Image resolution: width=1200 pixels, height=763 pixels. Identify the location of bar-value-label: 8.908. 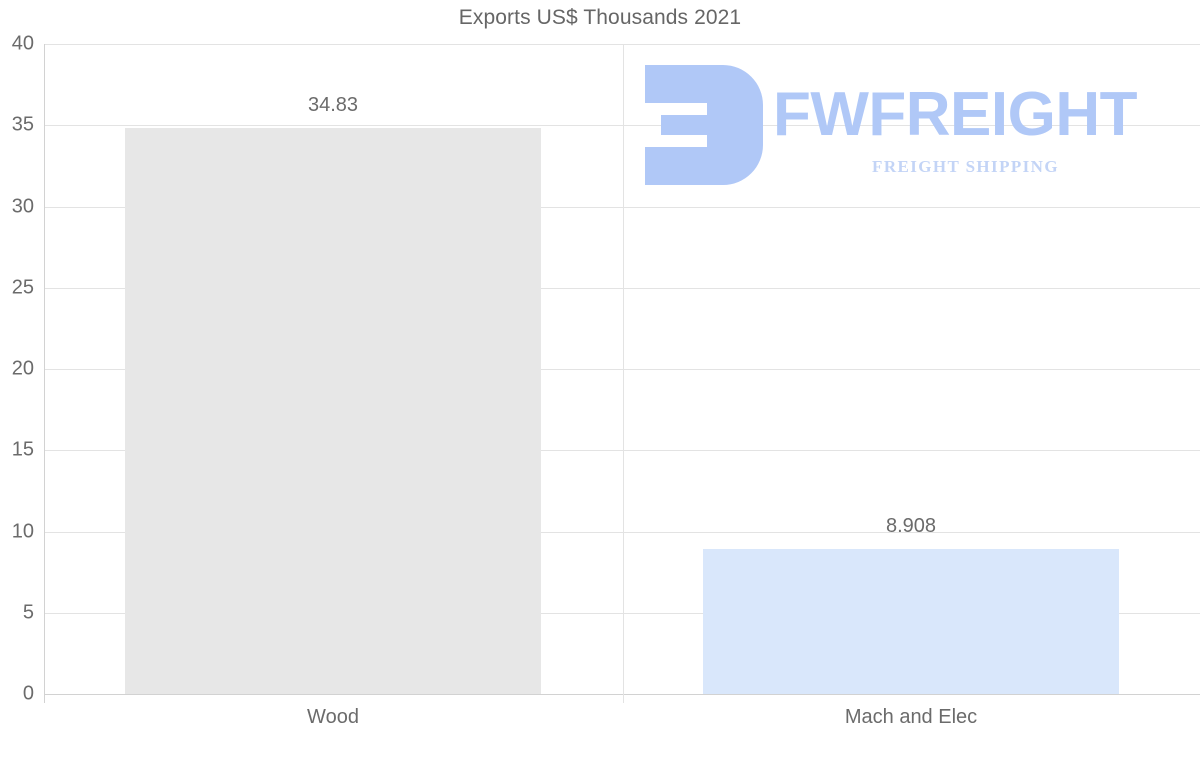
(911, 526).